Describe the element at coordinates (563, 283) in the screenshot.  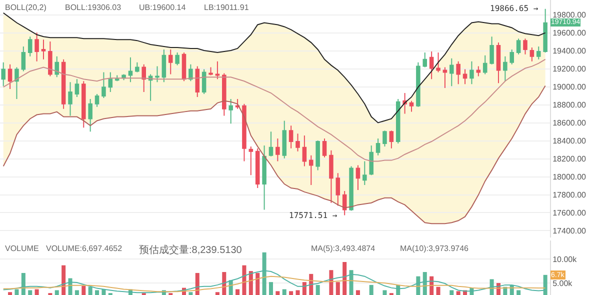
I see `y-tick-label: 5.00k` at that location.